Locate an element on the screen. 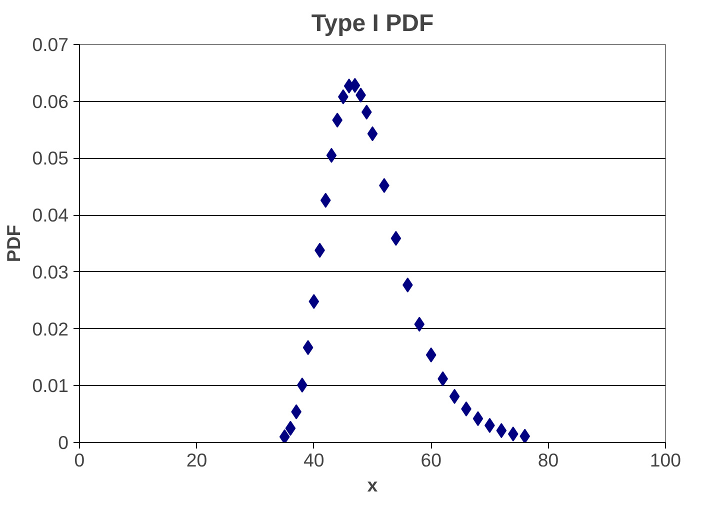 The image size is (723, 506). y-axis-title: PDF is located at coordinates (13, 243).